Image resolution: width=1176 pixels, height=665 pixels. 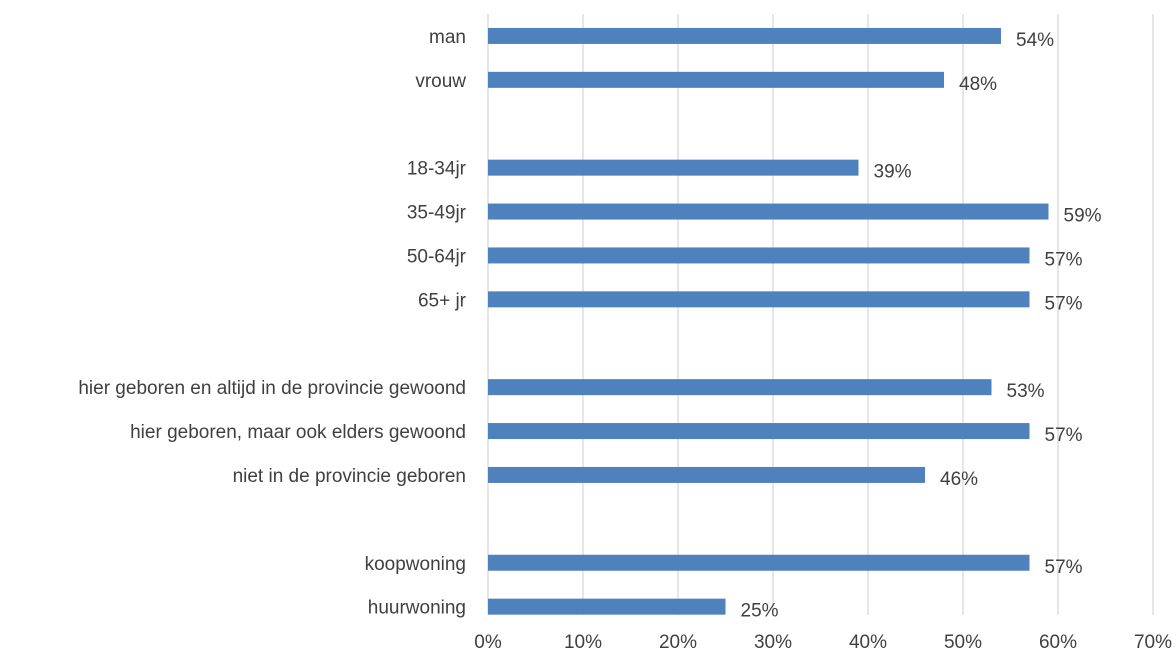 I want to click on category-label: man, so click(x=447, y=37).